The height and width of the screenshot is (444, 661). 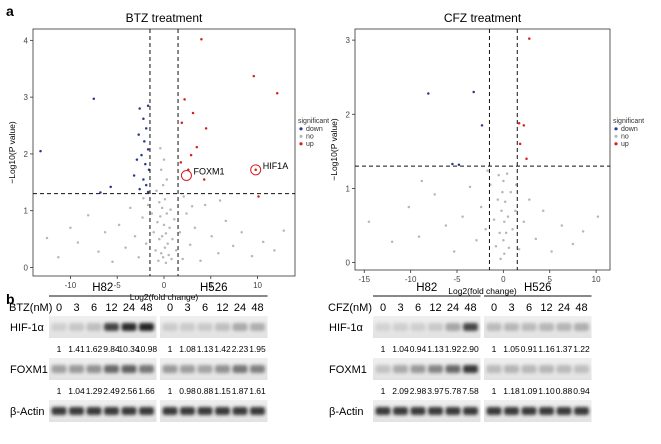 I want to click on fold-change-value: 1.42, so click(x=222, y=349).